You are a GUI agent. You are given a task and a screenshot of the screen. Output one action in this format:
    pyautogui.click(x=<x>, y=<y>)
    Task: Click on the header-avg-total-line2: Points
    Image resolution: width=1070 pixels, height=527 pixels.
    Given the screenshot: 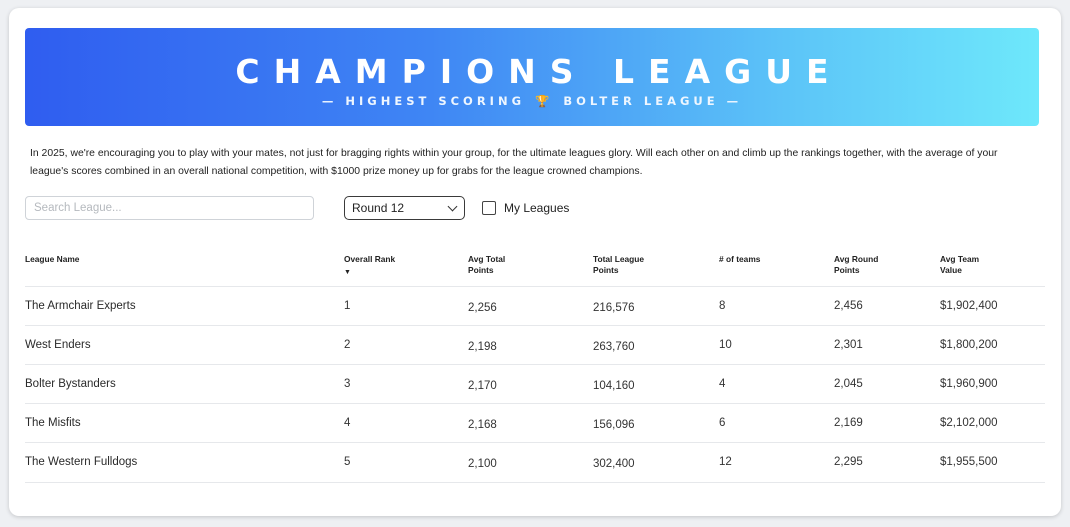 What is the action you would take?
    pyautogui.click(x=481, y=269)
    